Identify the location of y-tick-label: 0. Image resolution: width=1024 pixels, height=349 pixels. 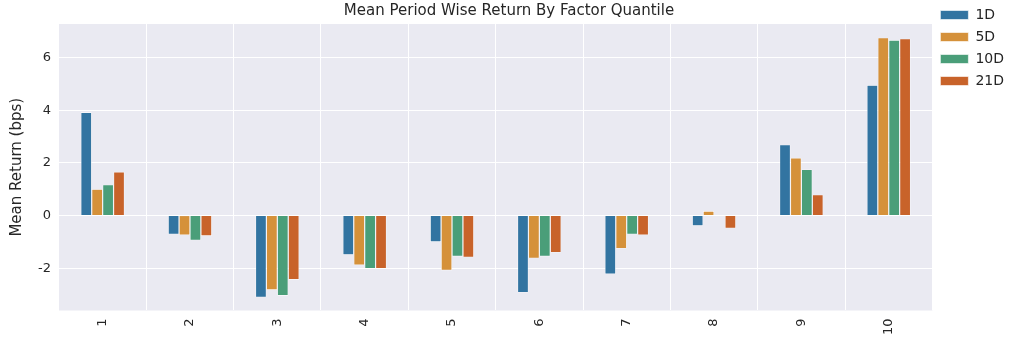
(46, 214).